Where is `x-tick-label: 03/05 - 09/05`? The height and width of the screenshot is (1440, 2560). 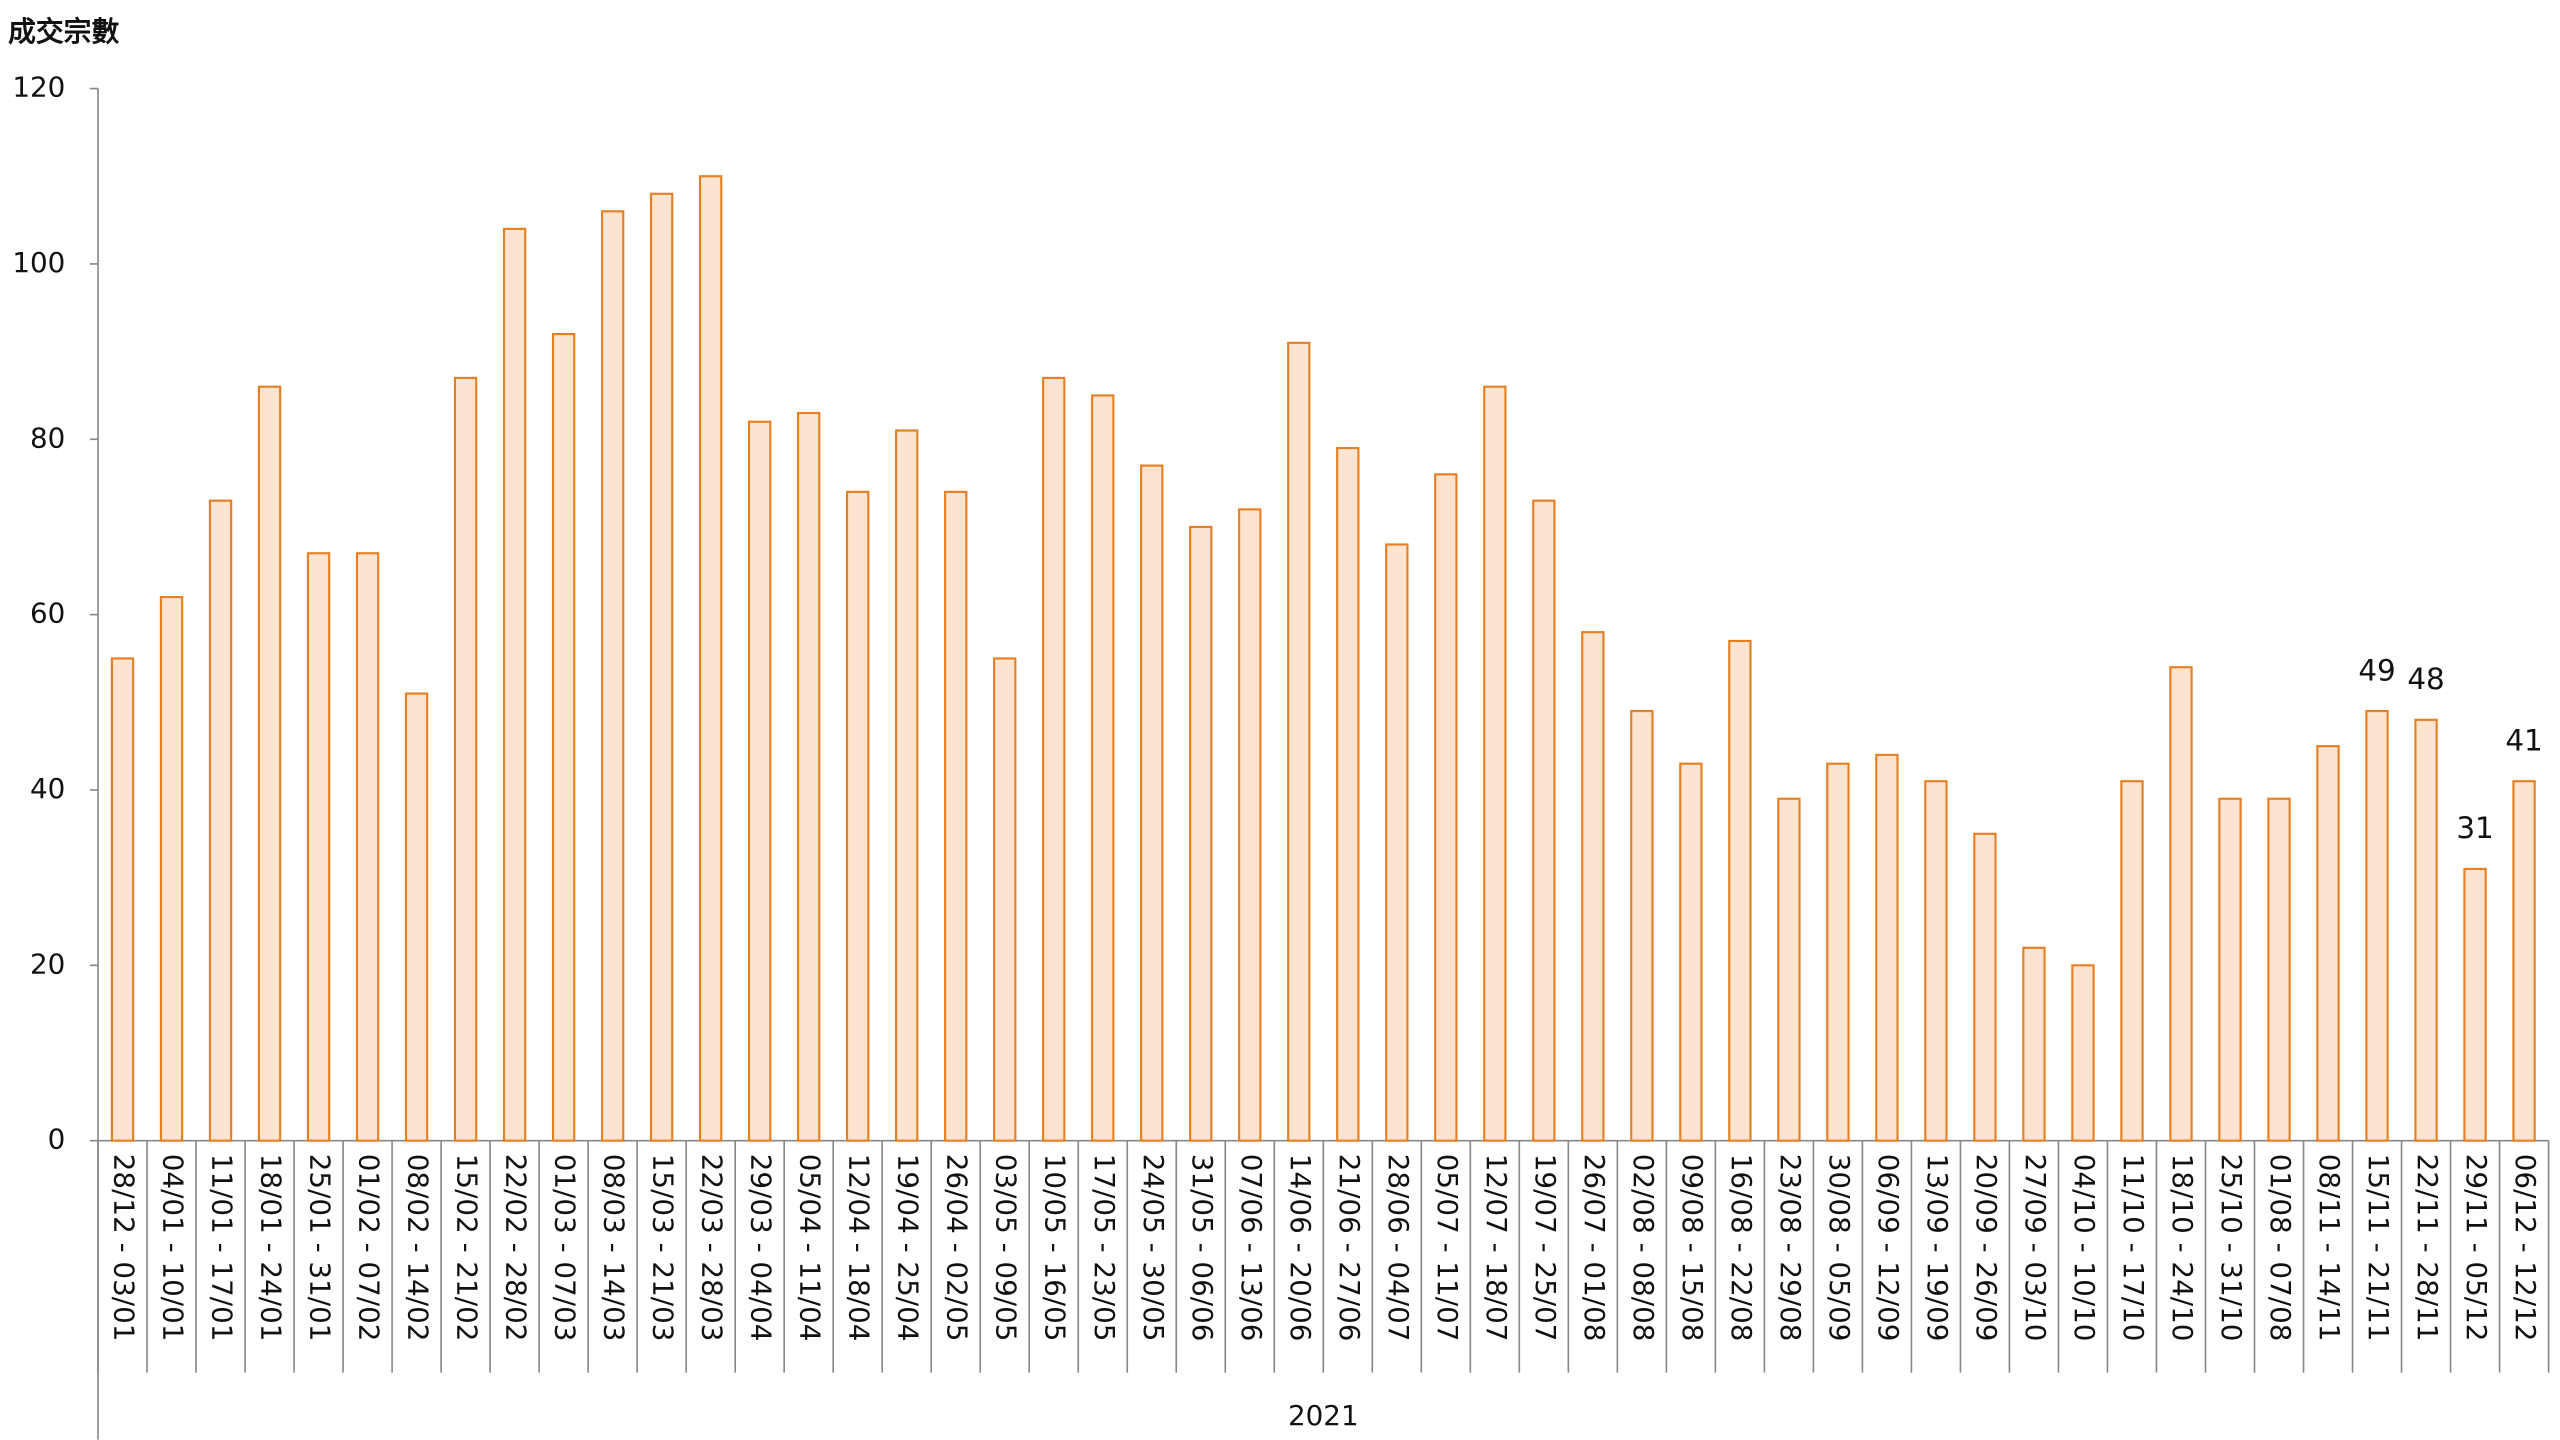 x-tick-label: 03/05 - 09/05 is located at coordinates (1006, 1248).